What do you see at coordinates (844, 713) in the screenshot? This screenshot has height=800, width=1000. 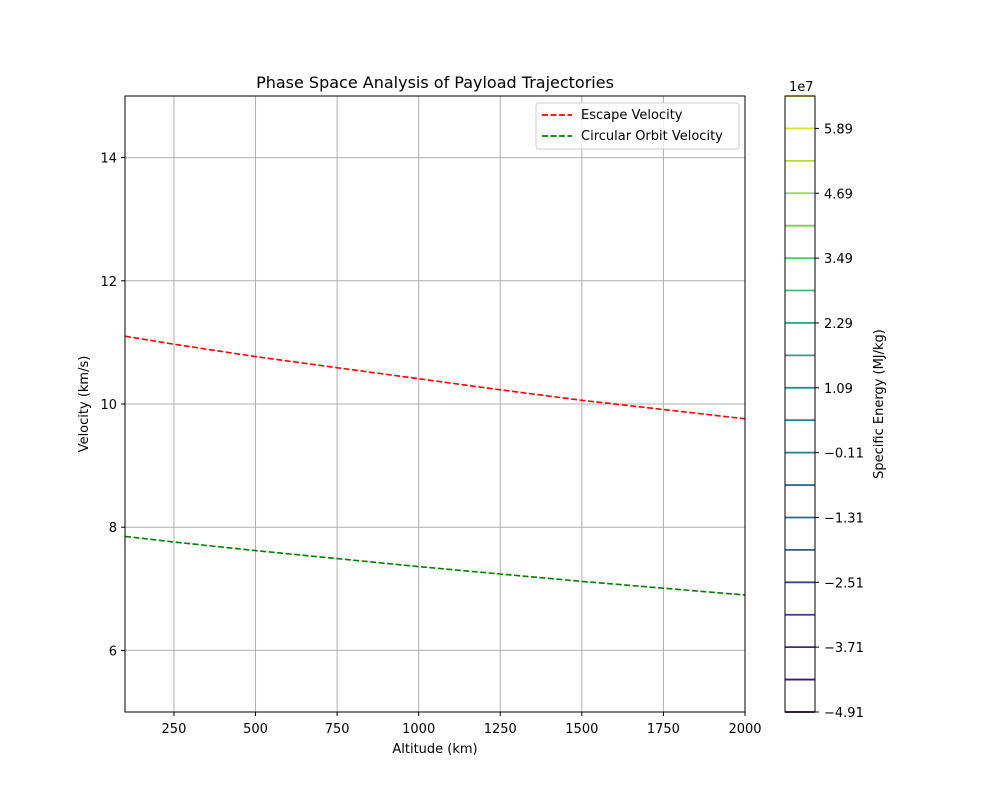 I see `colorbar-tick-label: −4.91` at bounding box center [844, 713].